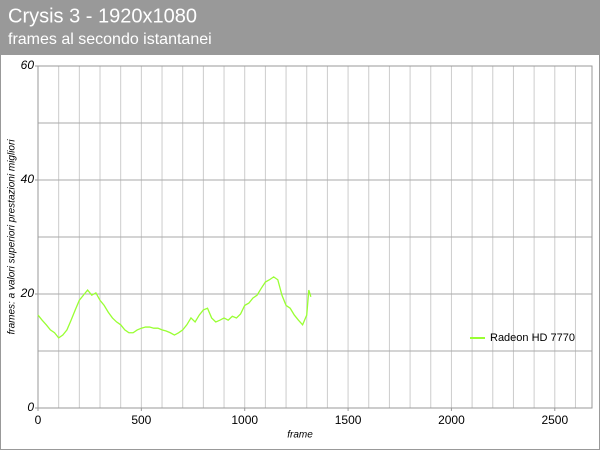  I want to click on x-tick-label: 0, so click(38, 420).